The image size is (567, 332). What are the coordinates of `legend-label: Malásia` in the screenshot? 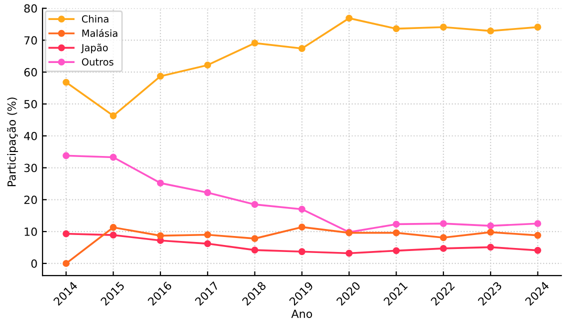 It's located at (100, 32).